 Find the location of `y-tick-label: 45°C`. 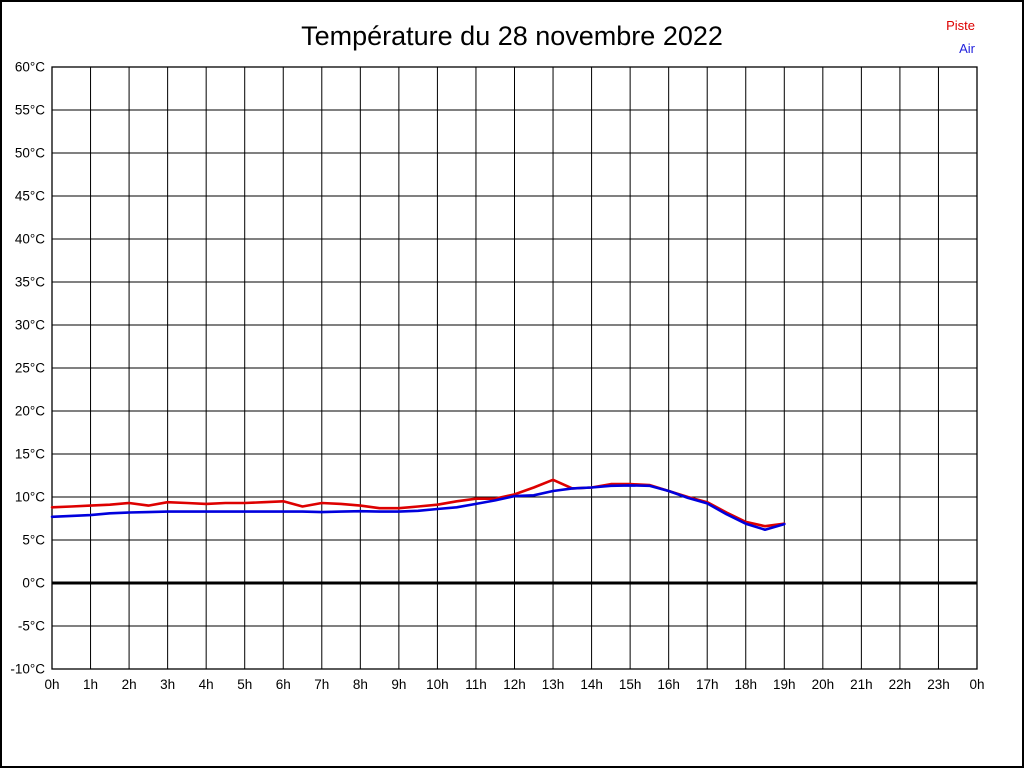

y-tick-label: 45°C is located at coordinates (30, 196).